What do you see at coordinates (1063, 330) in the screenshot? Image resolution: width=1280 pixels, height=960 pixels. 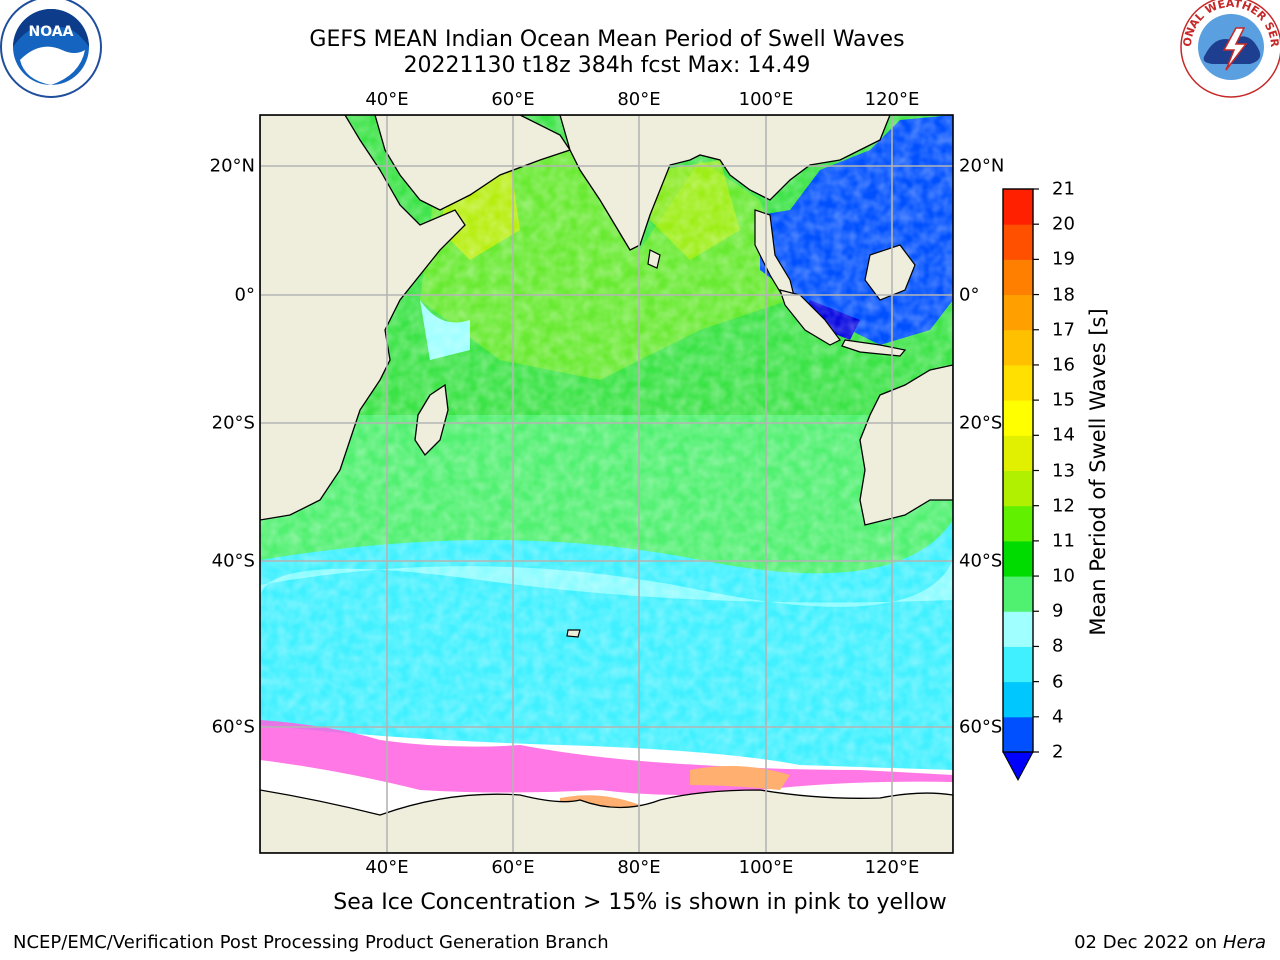 I see `colorbar-tick-label: 17` at bounding box center [1063, 330].